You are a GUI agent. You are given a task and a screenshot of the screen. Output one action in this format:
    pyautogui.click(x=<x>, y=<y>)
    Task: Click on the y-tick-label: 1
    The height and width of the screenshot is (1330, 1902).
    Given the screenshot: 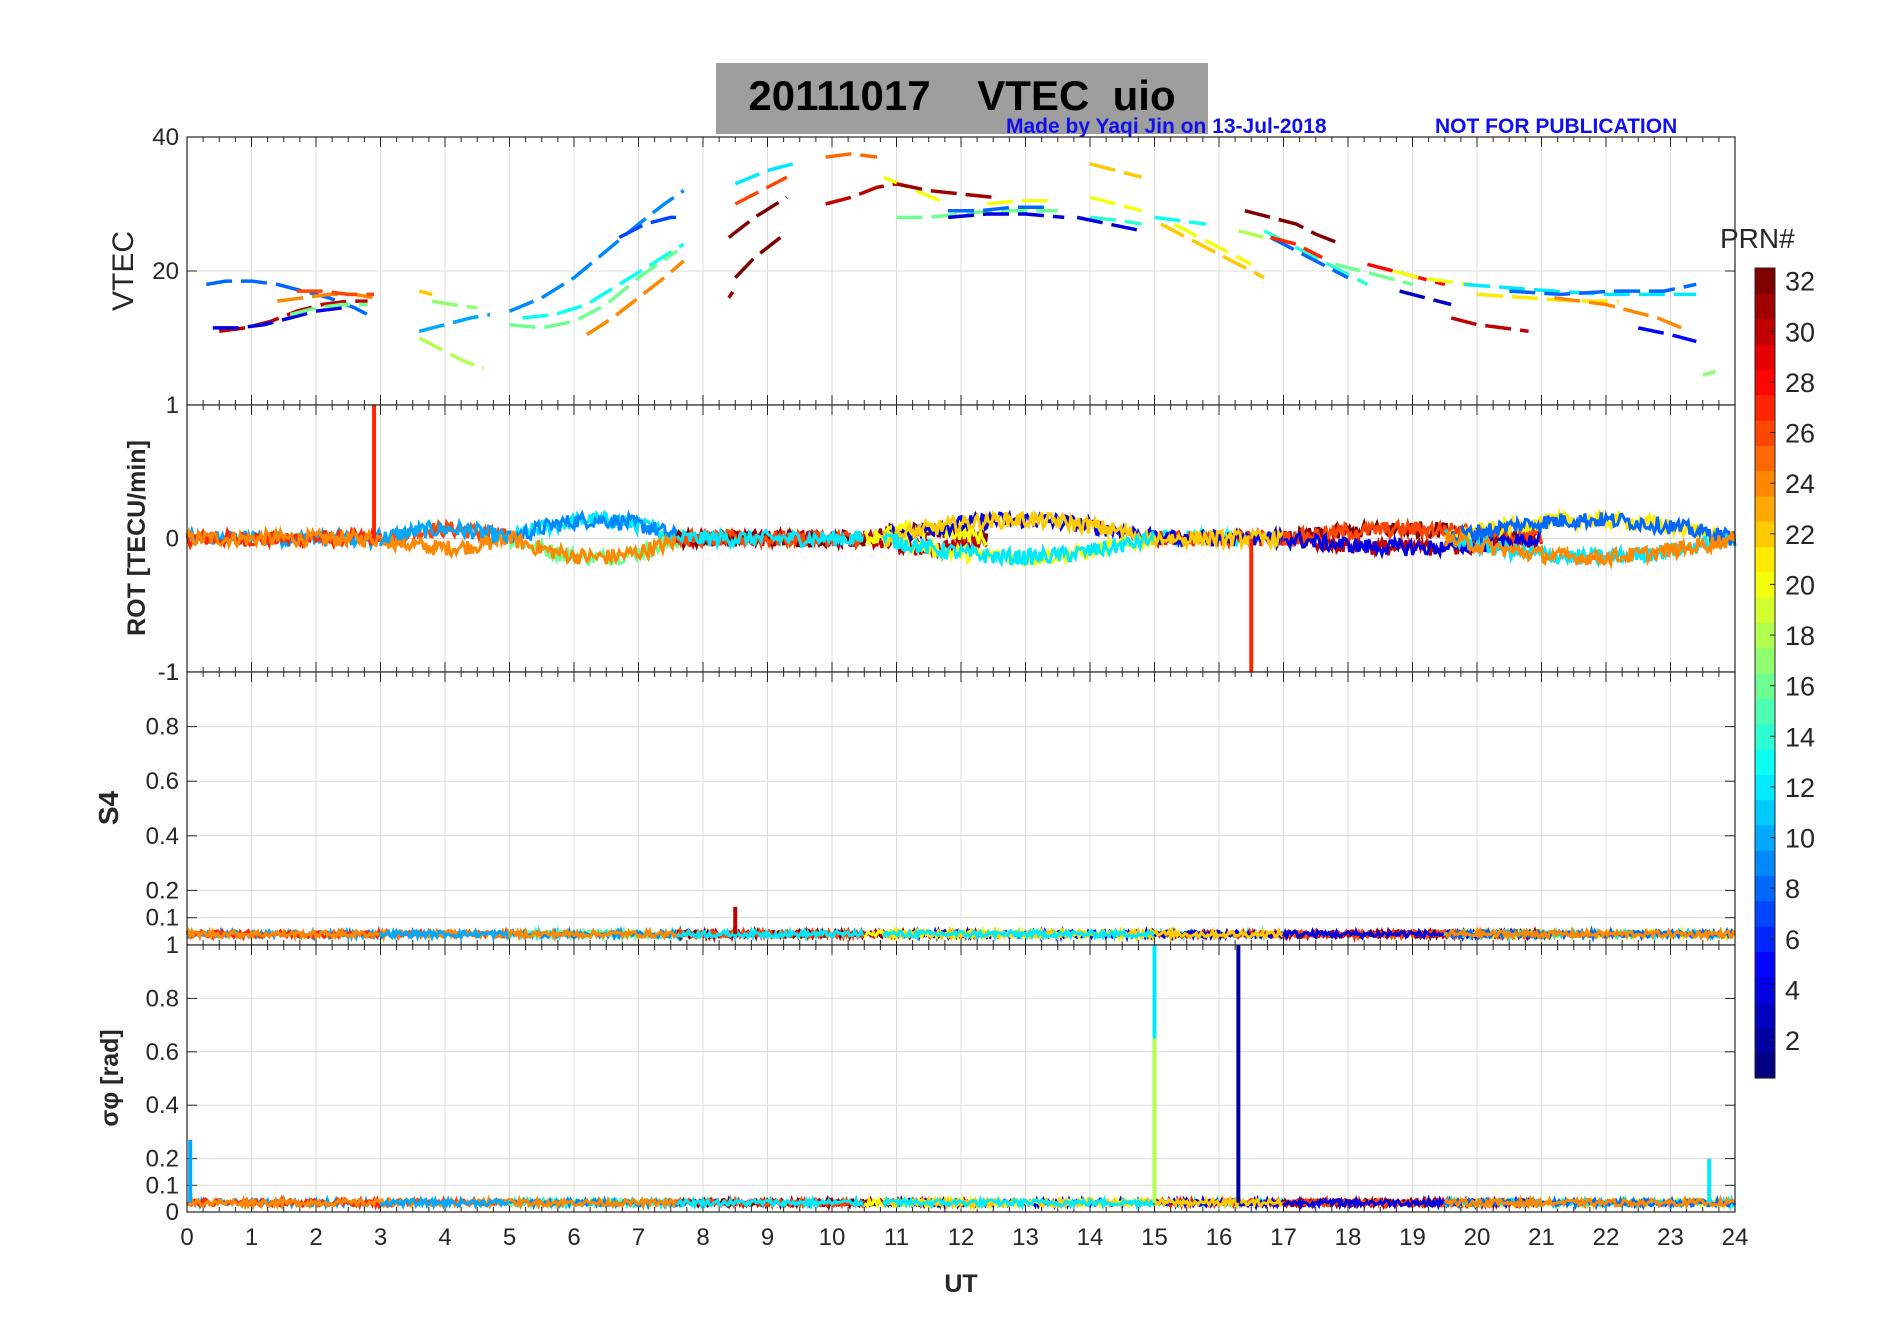 What is the action you would take?
    pyautogui.click(x=172, y=672)
    